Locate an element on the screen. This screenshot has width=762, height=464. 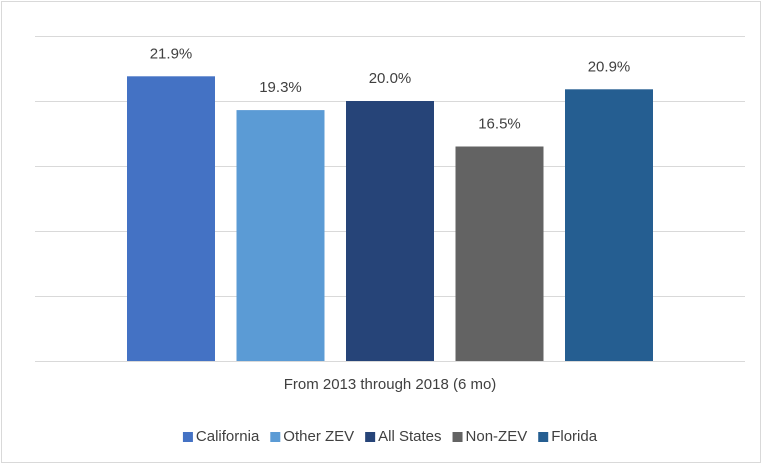
legend-label: All States is located at coordinates (409, 436).